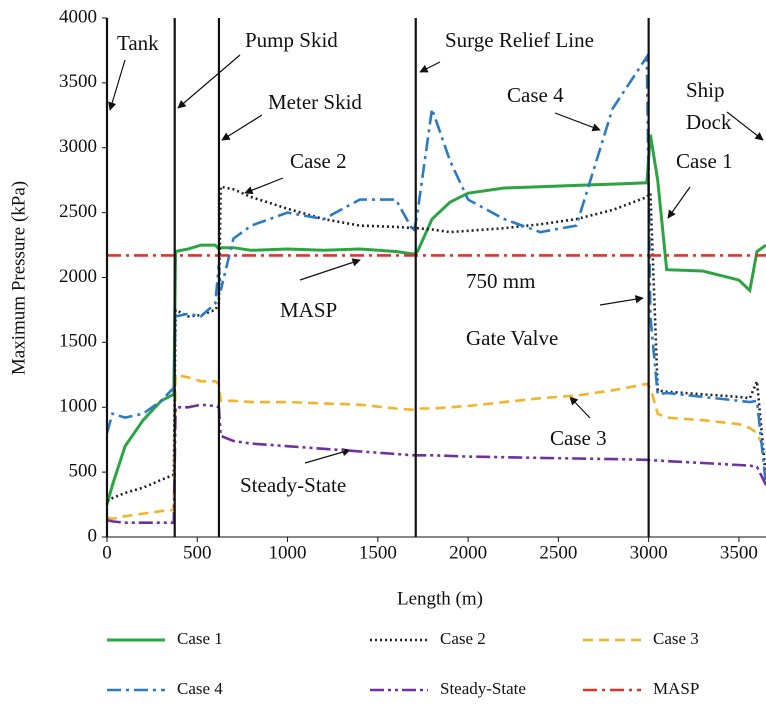 This screenshot has height=705, width=766. What do you see at coordinates (649, 552) in the screenshot?
I see `x-tick-label: 3000` at bounding box center [649, 552].